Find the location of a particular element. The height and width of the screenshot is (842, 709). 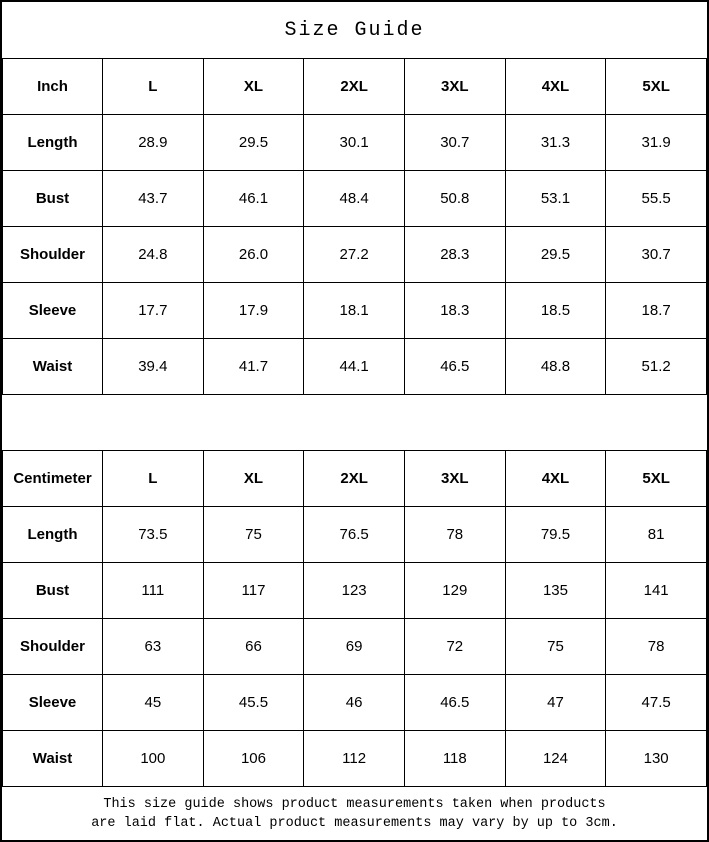

measurement-row: Sleeve 45 45.5 46 46.5 47 47.5 is located at coordinates (354, 702).